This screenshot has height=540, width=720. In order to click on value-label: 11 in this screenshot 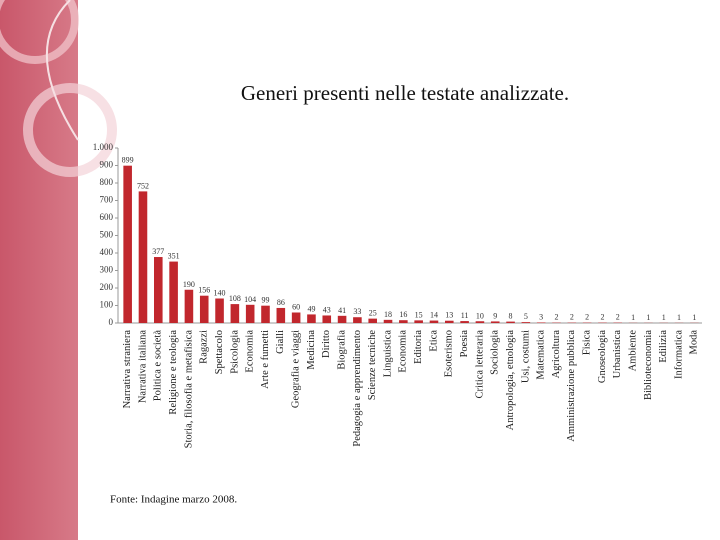, I will do `click(465, 315)`.